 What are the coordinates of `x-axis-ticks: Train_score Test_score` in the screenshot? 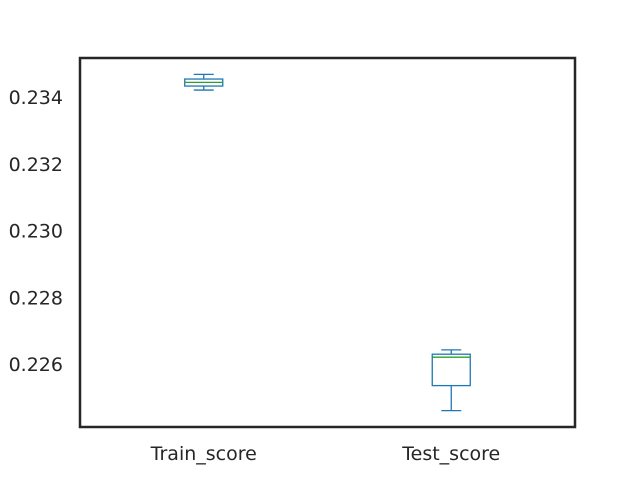 It's located at (325, 454).